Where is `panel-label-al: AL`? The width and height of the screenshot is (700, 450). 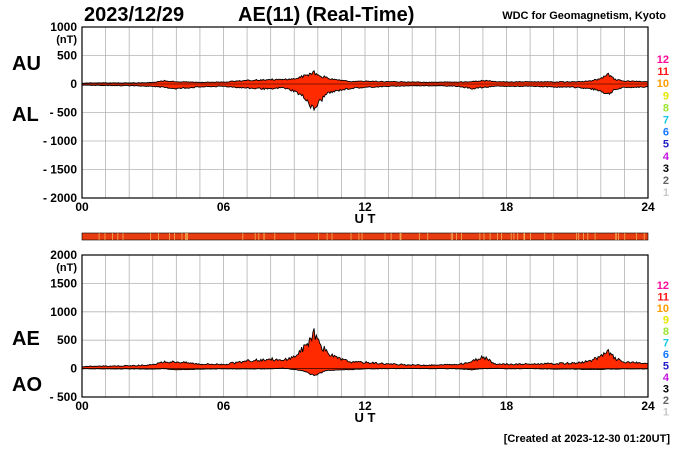 panel-label-al: AL is located at coordinates (25, 115).